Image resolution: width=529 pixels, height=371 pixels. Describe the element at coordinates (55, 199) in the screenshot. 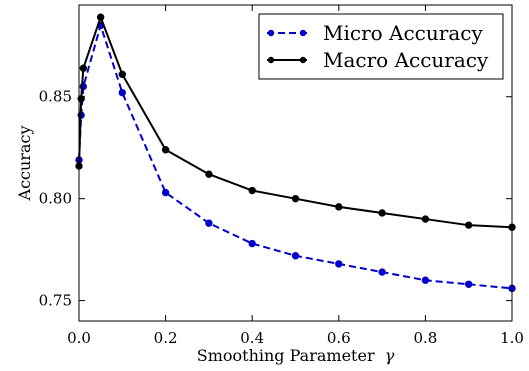

I see `y-tick-label: 0.80` at that location.